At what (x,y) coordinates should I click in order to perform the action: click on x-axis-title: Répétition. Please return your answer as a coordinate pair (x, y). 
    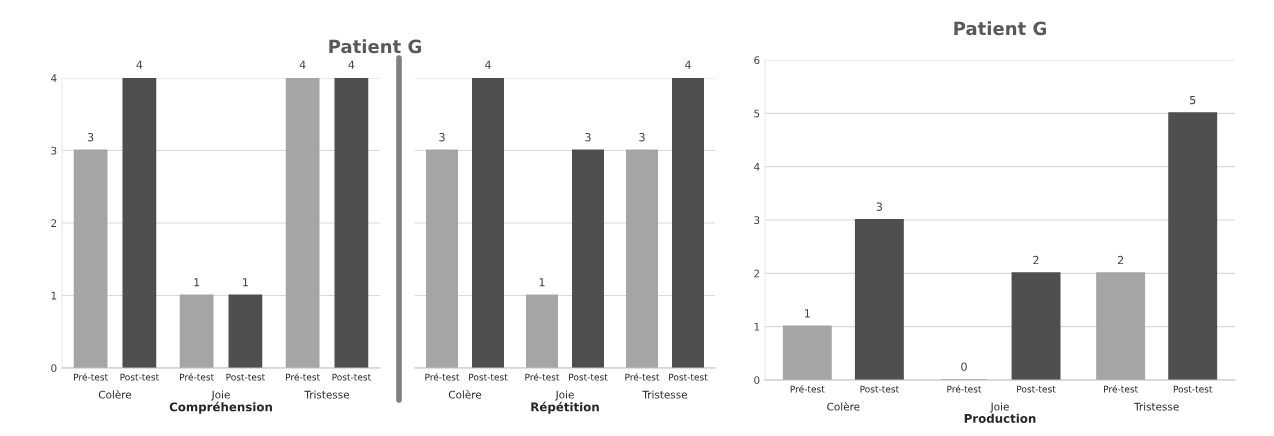
    Looking at the image, I should click on (565, 407).